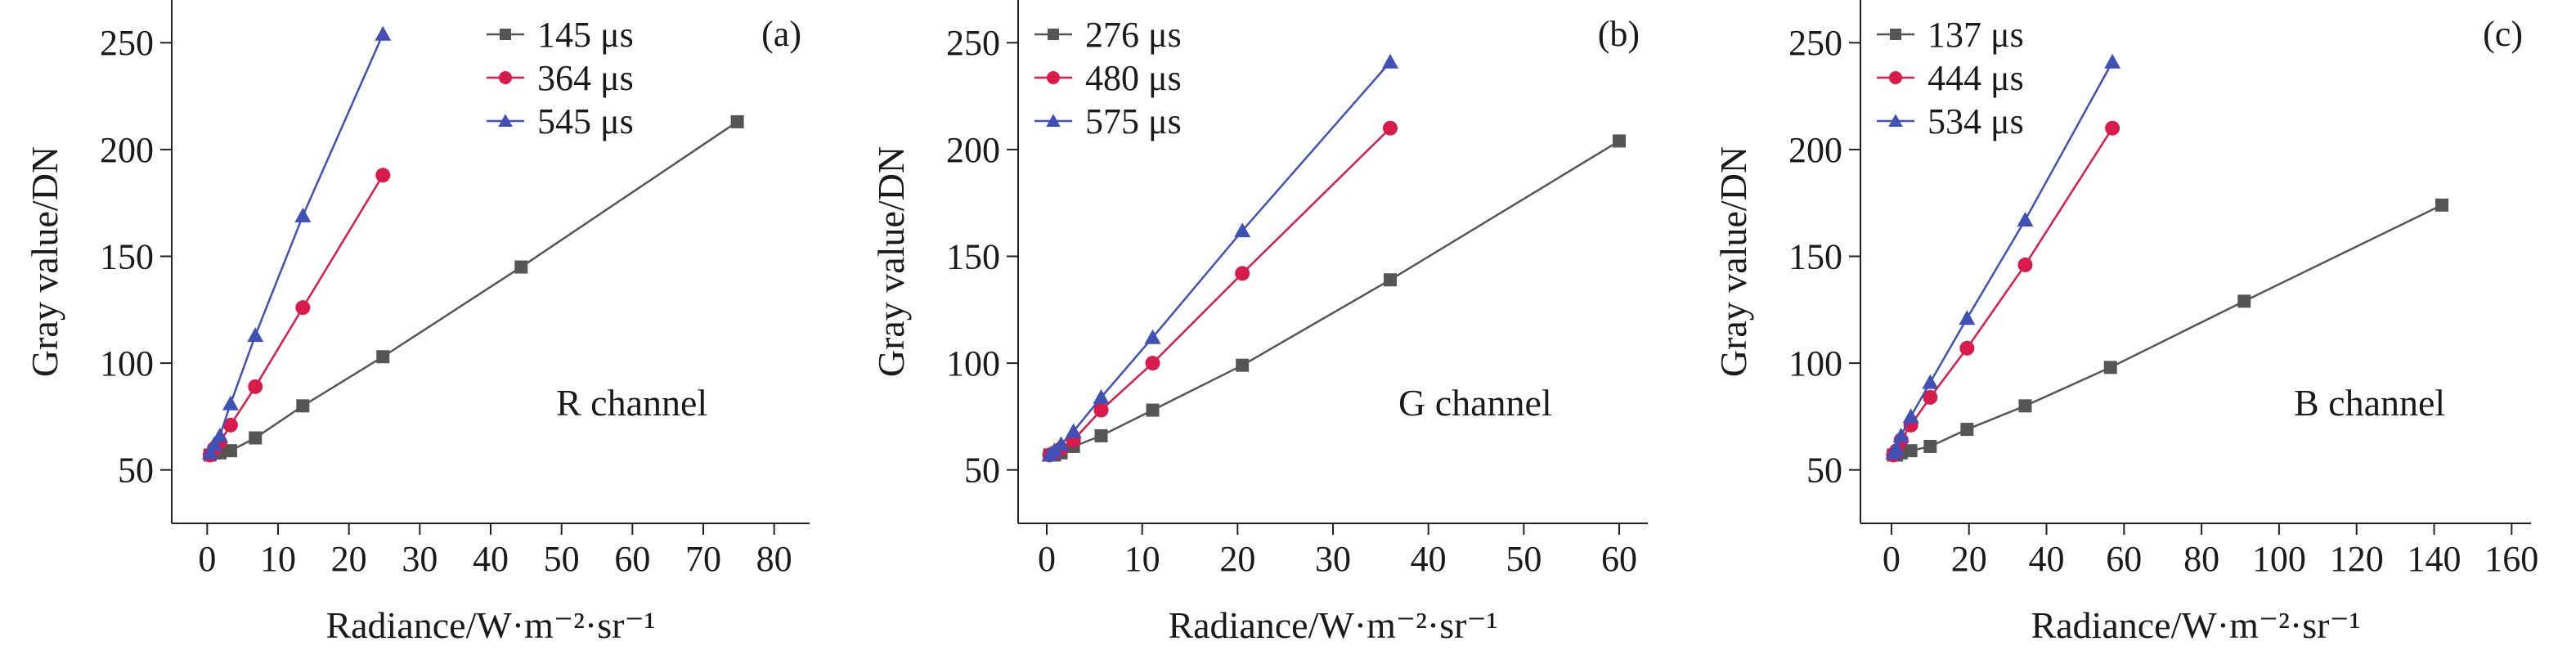 The width and height of the screenshot is (2576, 655). Describe the element at coordinates (1429, 559) in the screenshot. I see `x-tick-label: 40` at that location.